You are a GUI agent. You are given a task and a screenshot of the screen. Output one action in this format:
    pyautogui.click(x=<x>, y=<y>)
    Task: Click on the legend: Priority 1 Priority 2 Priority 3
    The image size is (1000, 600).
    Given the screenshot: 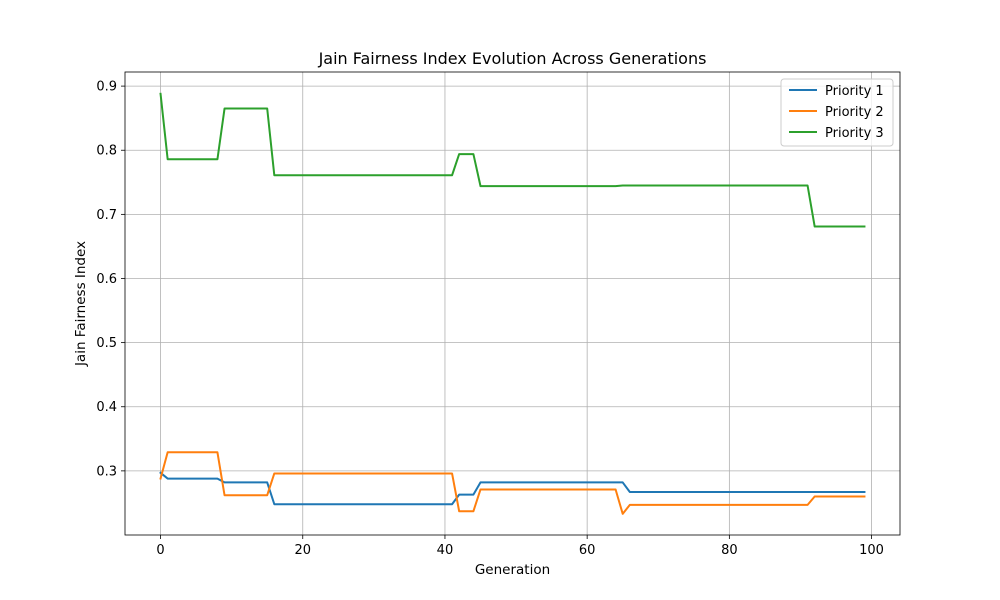 What is the action you would take?
    pyautogui.click(x=837, y=112)
    